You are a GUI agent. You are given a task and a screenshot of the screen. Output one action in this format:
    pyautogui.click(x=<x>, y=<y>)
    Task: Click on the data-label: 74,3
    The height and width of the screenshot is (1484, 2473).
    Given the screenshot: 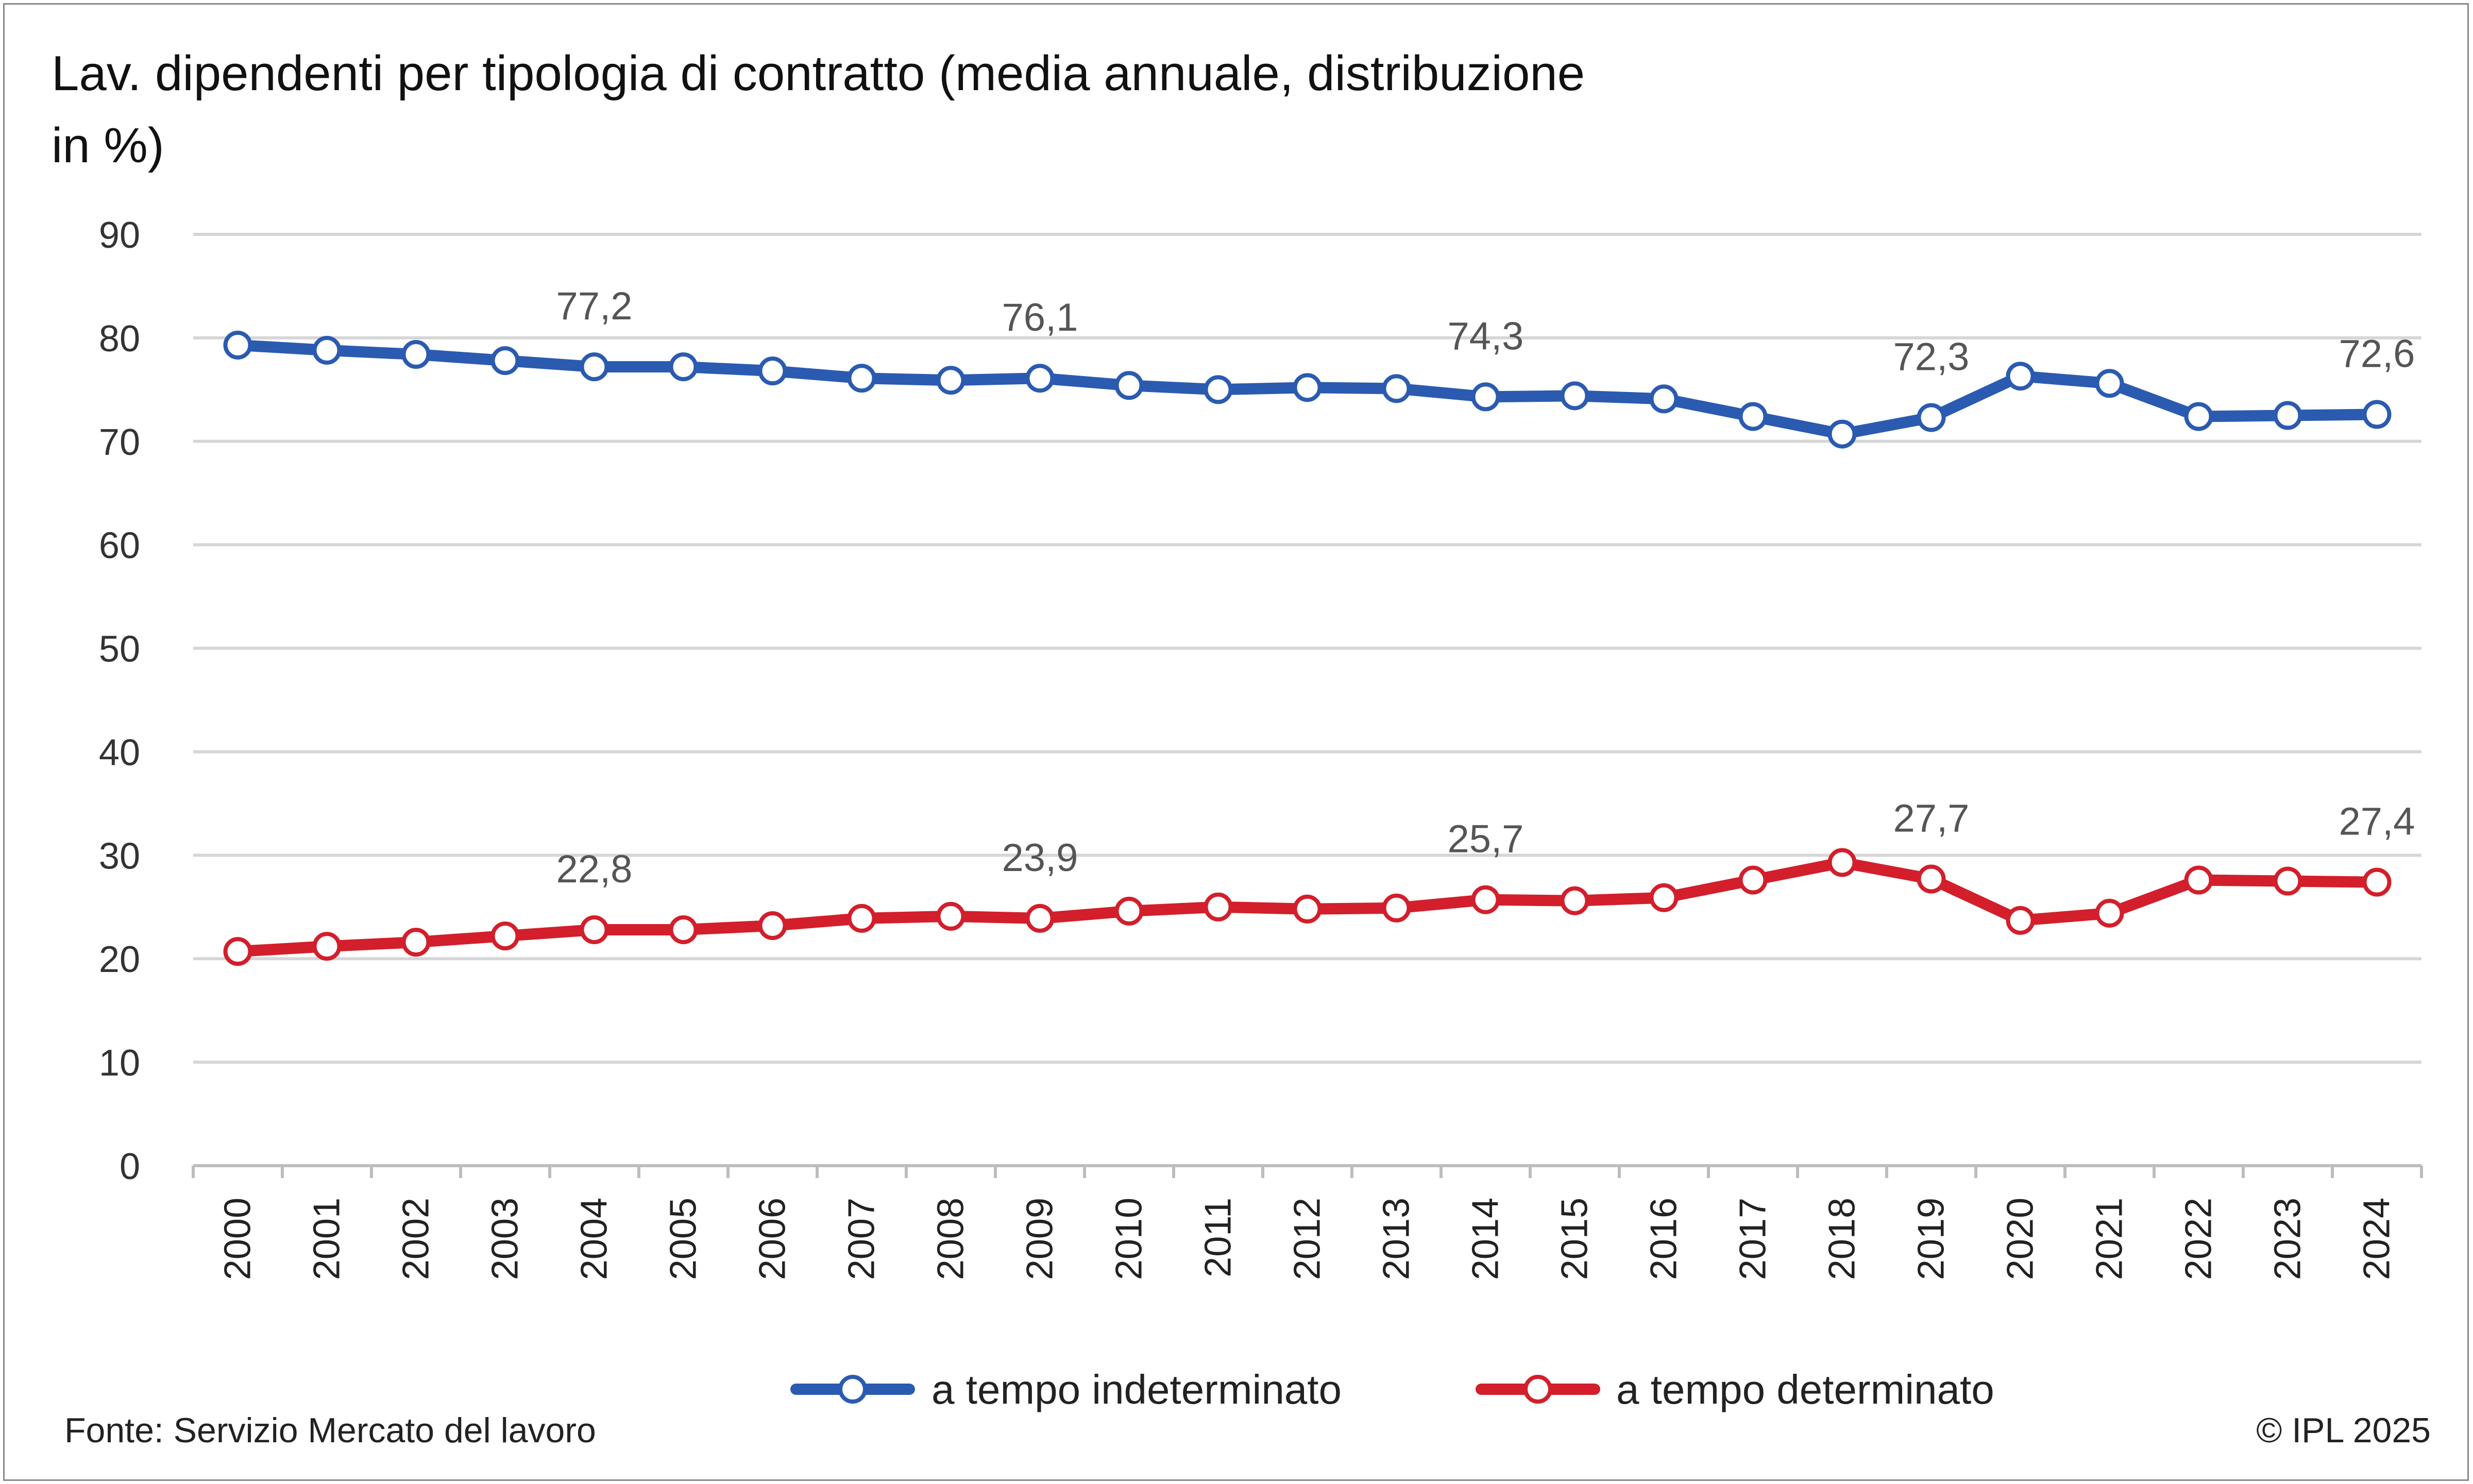 What is the action you would take?
    pyautogui.click(x=1486, y=336)
    